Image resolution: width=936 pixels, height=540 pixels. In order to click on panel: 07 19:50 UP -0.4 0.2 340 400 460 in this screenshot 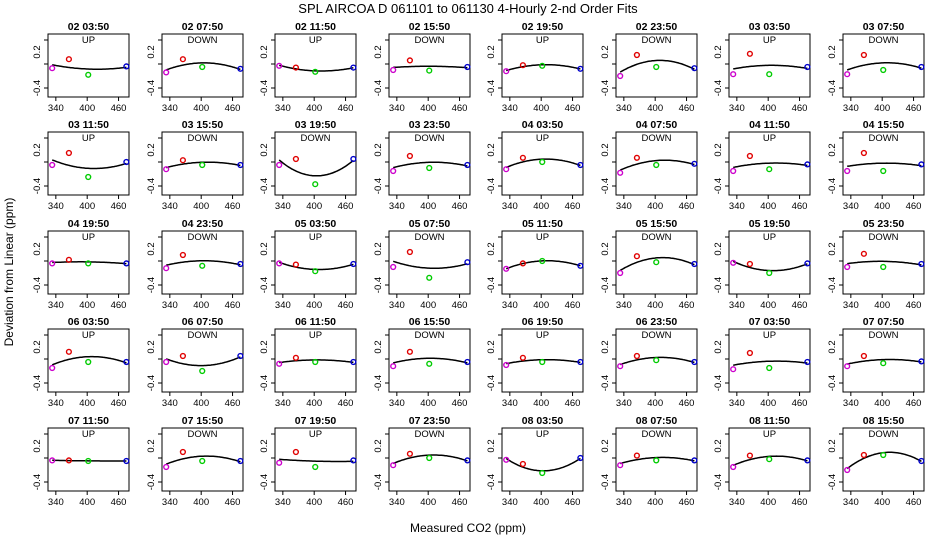, I will do `click(308, 461)`.